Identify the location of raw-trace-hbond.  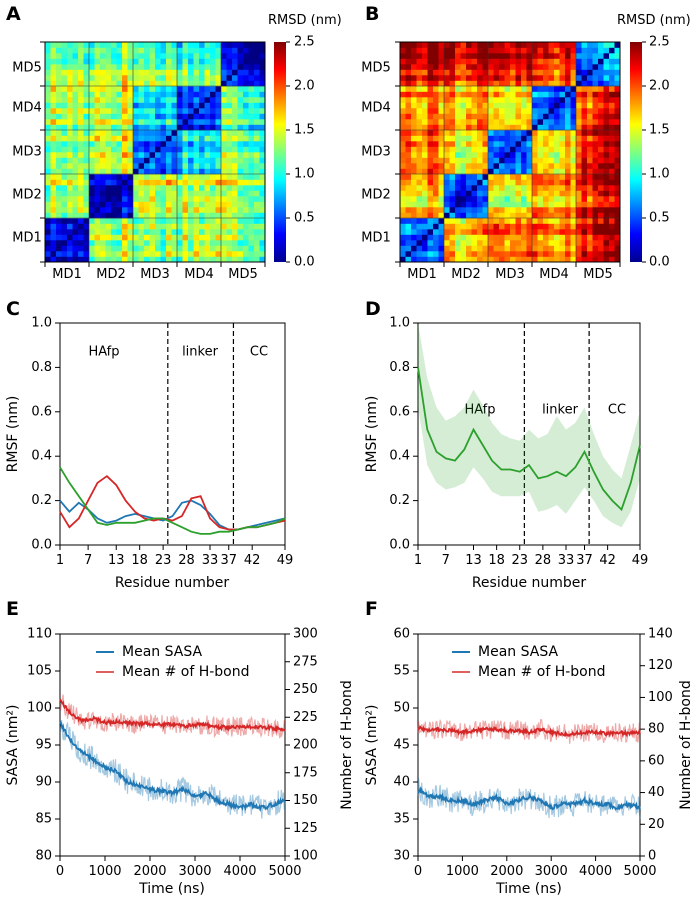
(529, 731).